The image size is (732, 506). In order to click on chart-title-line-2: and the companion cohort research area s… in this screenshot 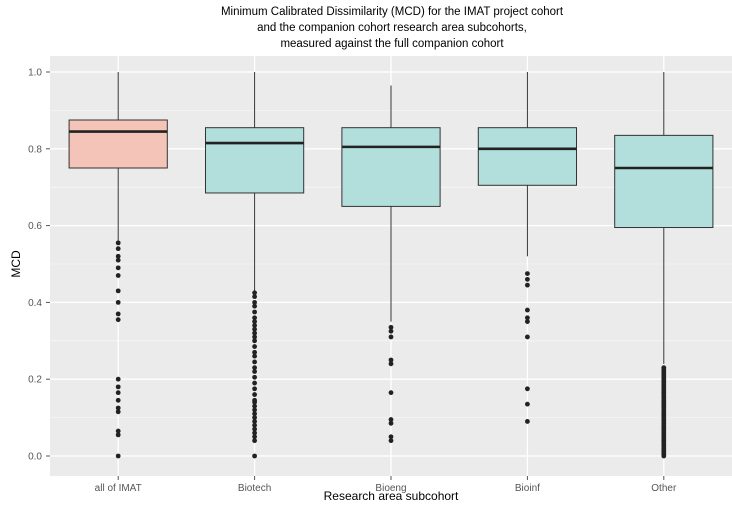, I will do `click(392, 28)`.